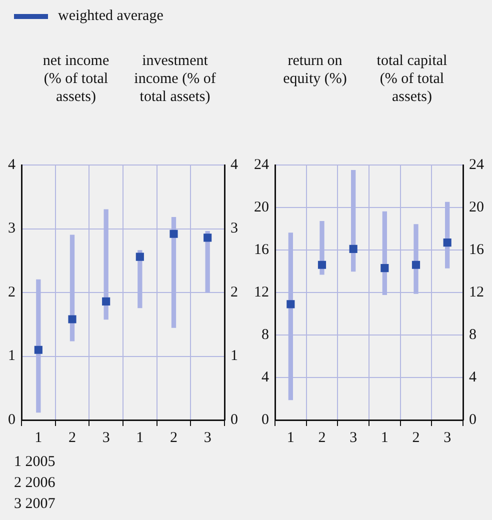 The image size is (492, 520). I want to click on text: 1 2005, so click(35, 462).